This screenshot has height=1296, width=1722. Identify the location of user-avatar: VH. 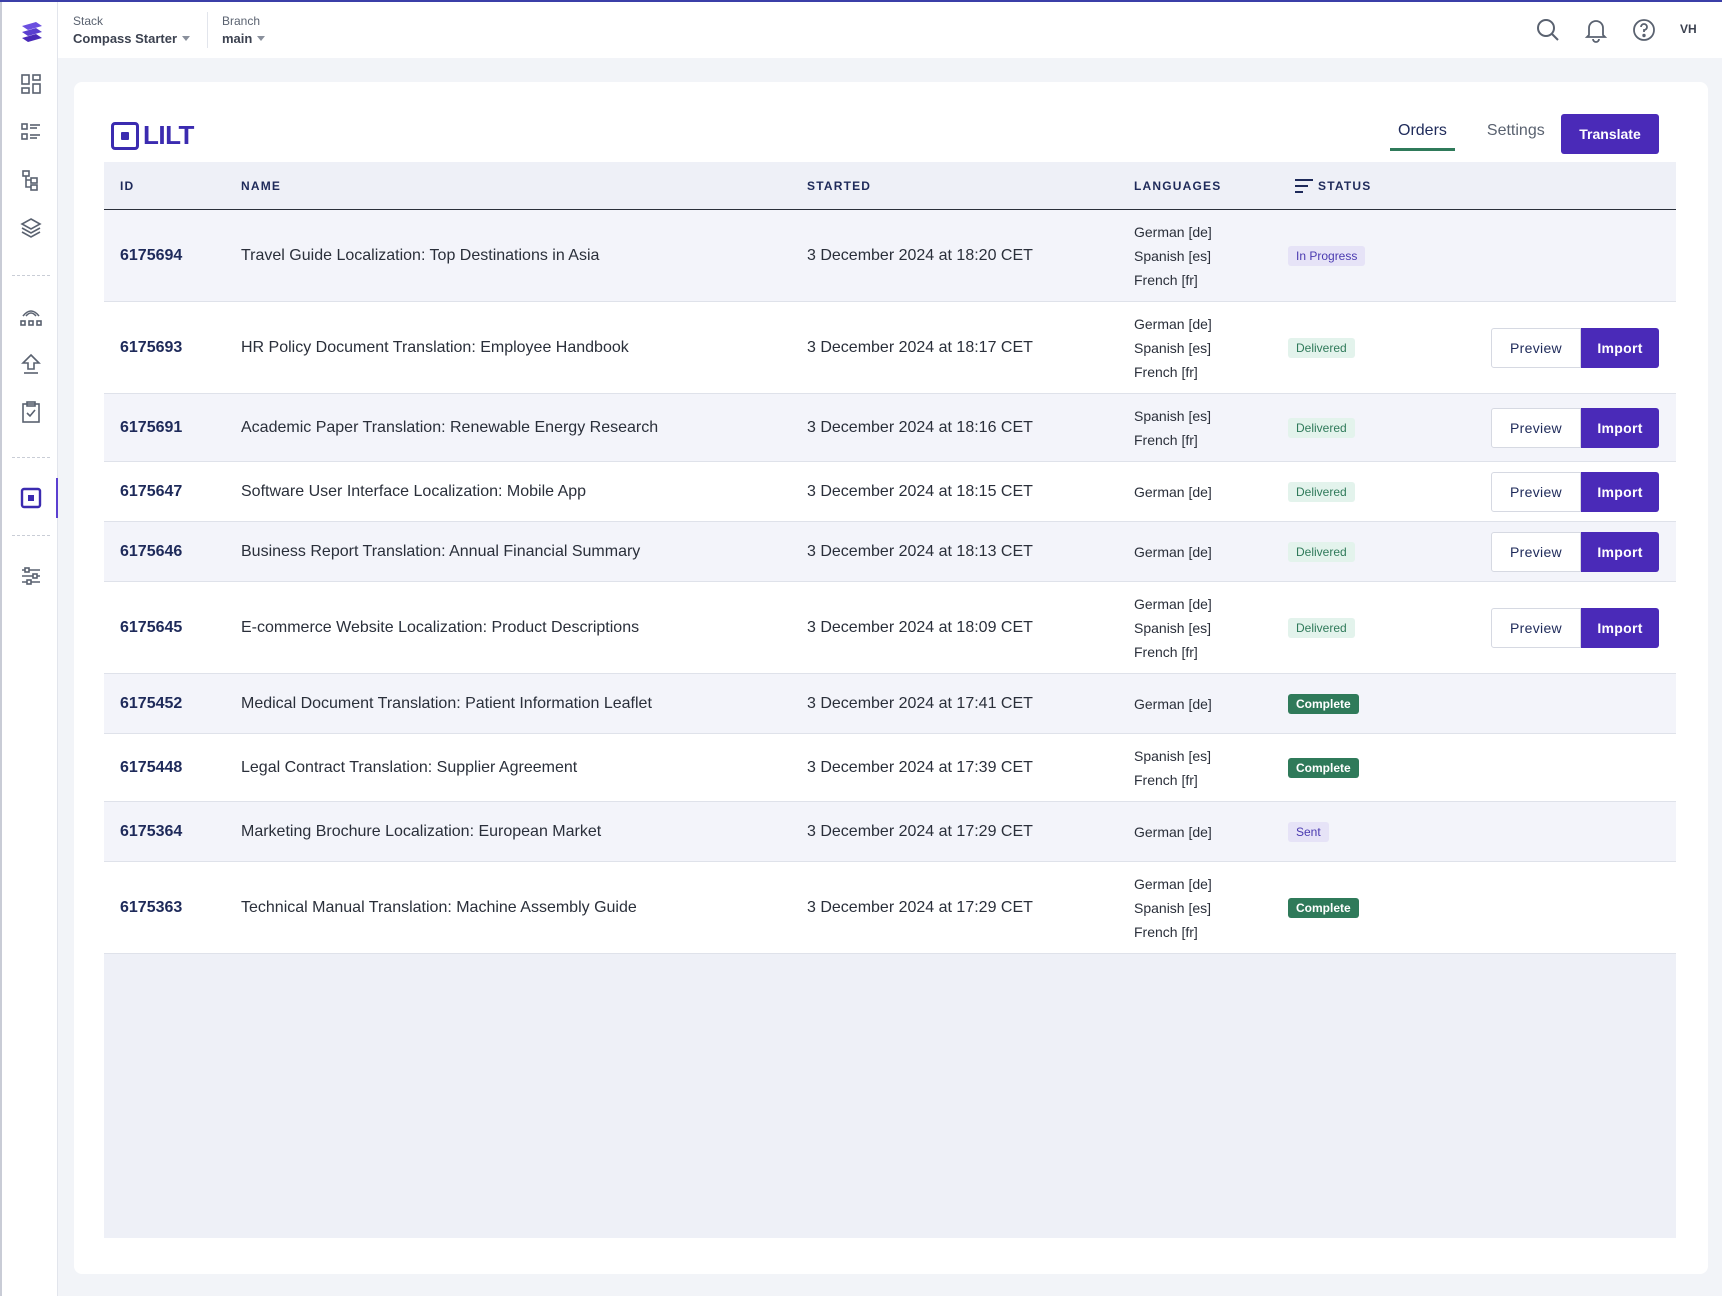
(1688, 29).